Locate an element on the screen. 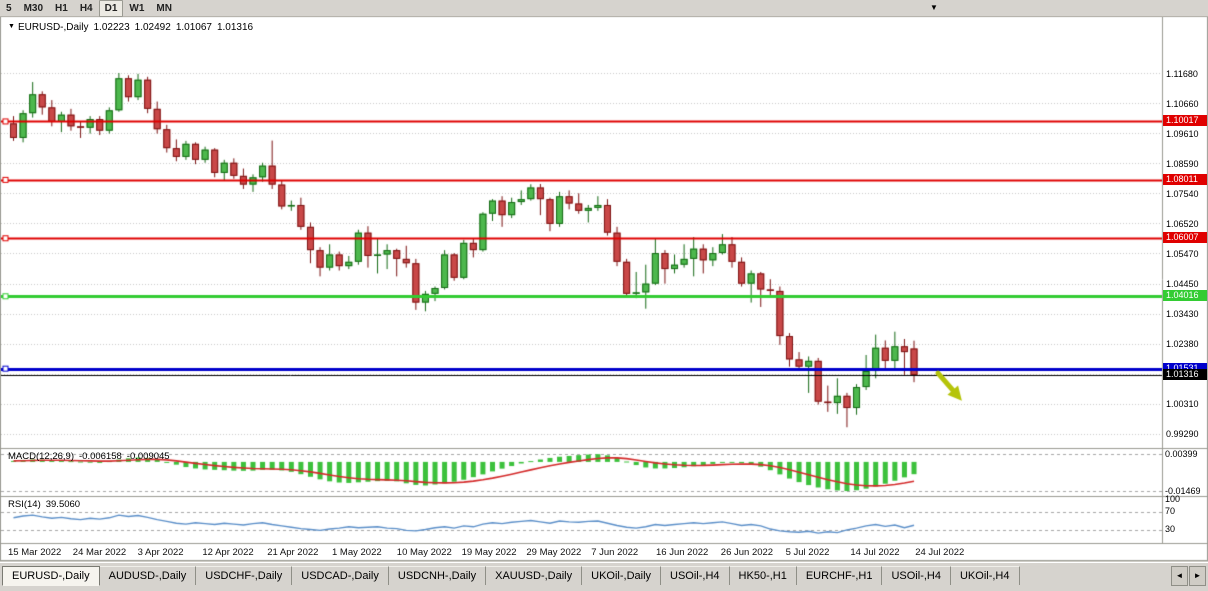  price-line-tag: 1.06007 is located at coordinates (1185, 238).